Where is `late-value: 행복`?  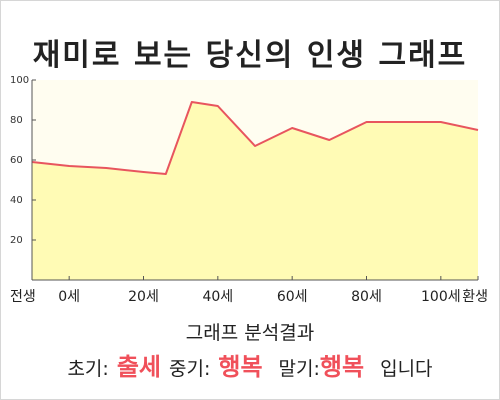 late-value: 행복 is located at coordinates (342, 367).